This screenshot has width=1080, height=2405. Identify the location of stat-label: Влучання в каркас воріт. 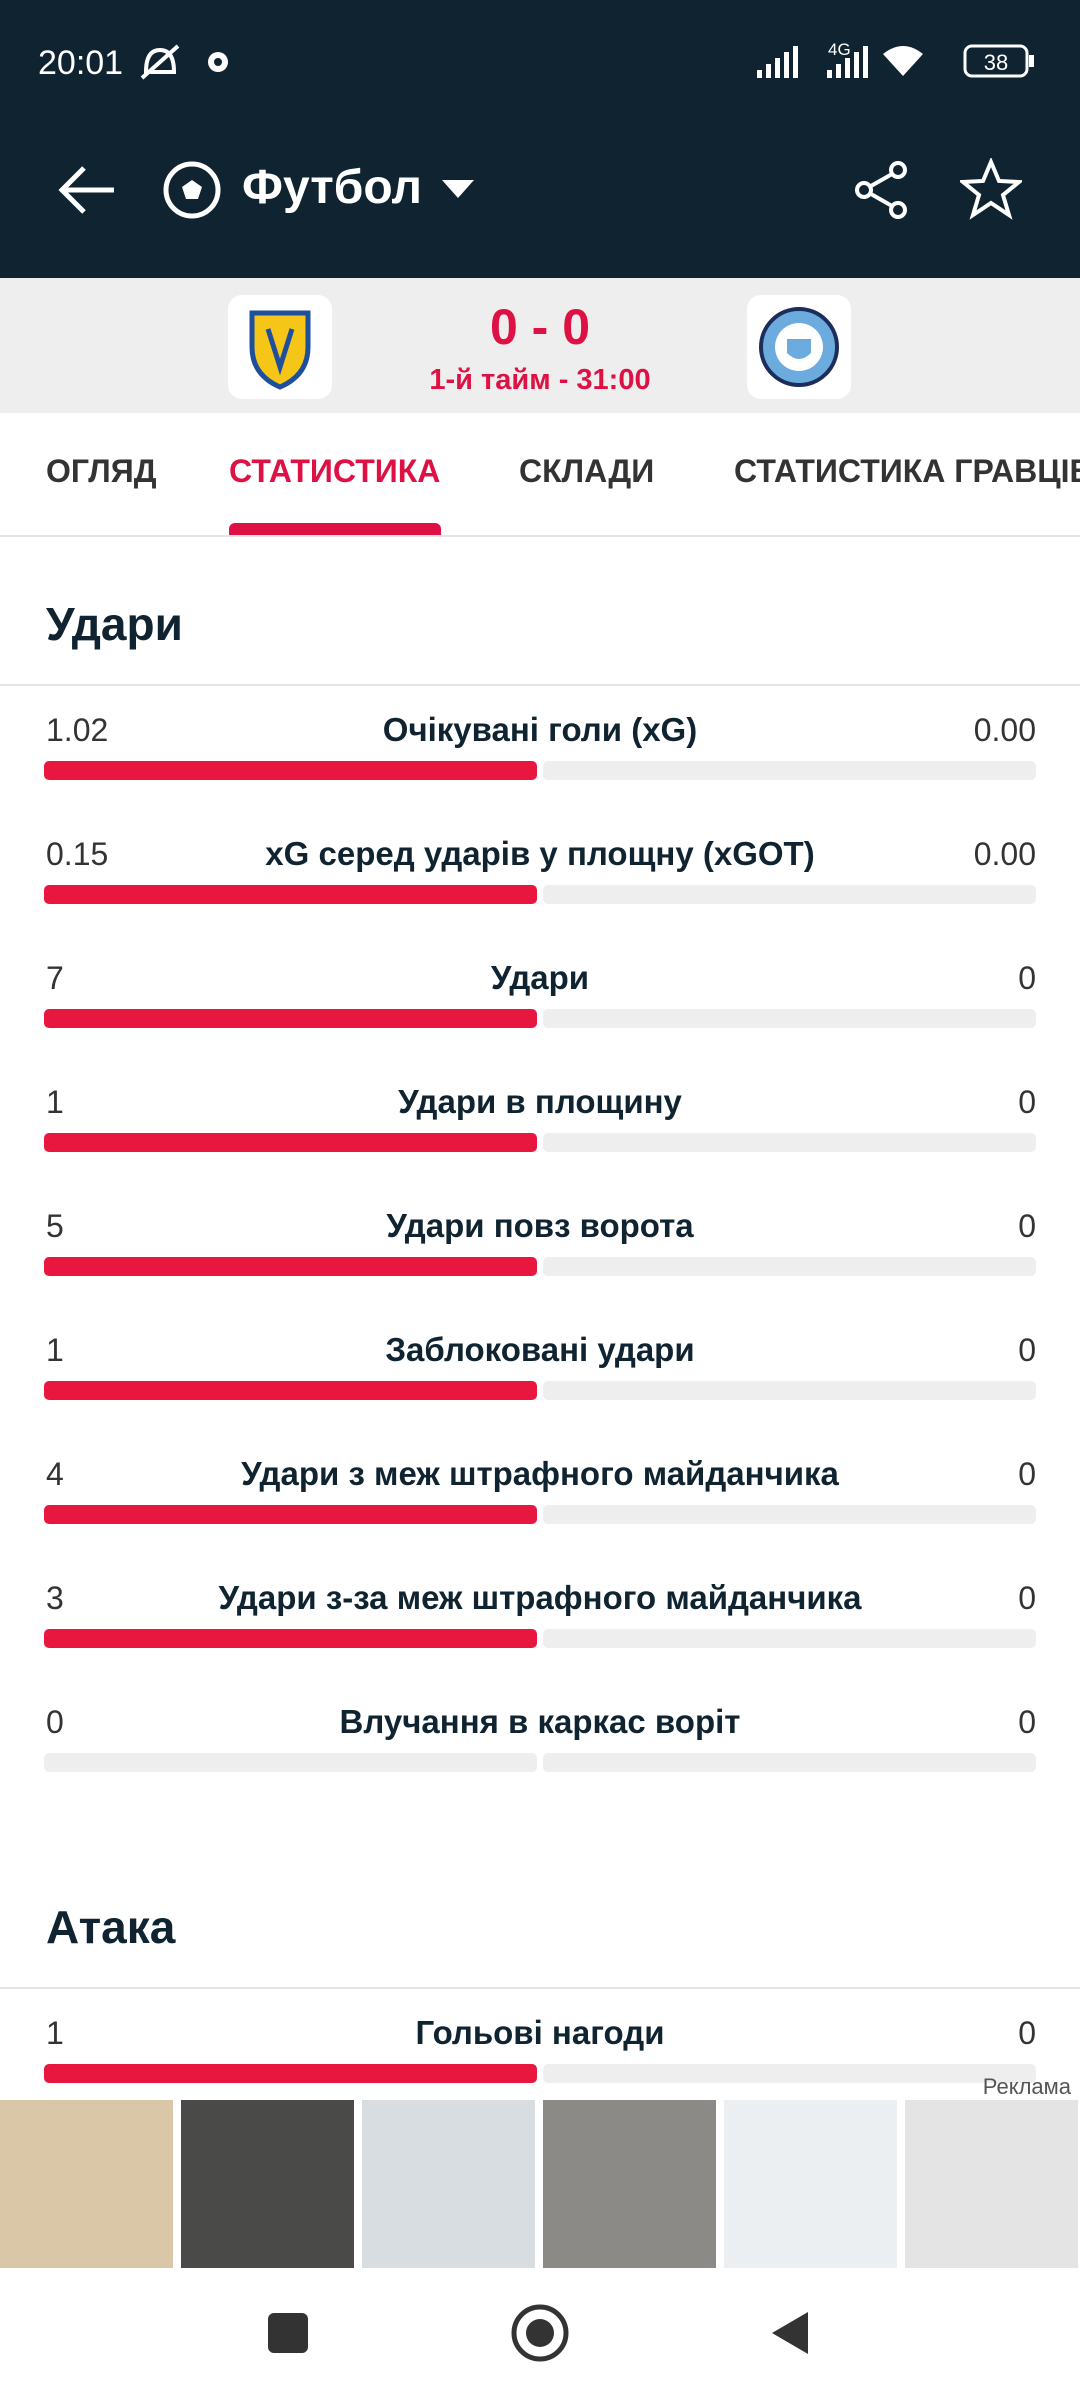
(540, 1721).